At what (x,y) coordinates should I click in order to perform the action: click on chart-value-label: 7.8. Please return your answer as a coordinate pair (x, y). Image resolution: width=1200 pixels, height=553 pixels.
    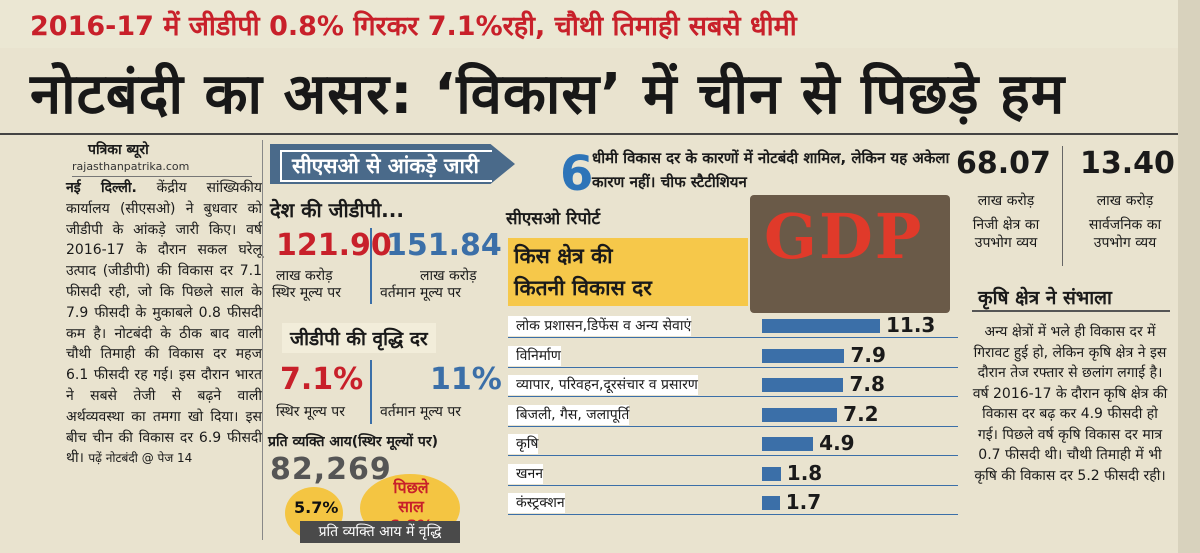
    Looking at the image, I should click on (867, 384).